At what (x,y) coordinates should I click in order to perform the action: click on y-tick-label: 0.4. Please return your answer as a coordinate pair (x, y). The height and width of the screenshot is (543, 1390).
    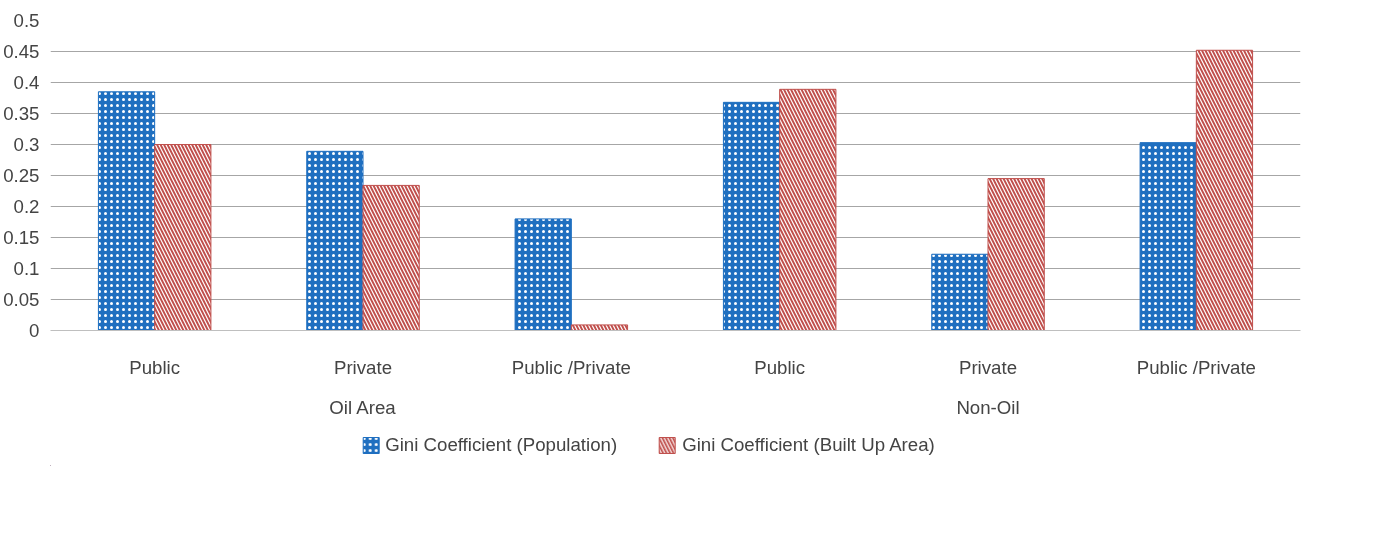
    Looking at the image, I should click on (26, 82).